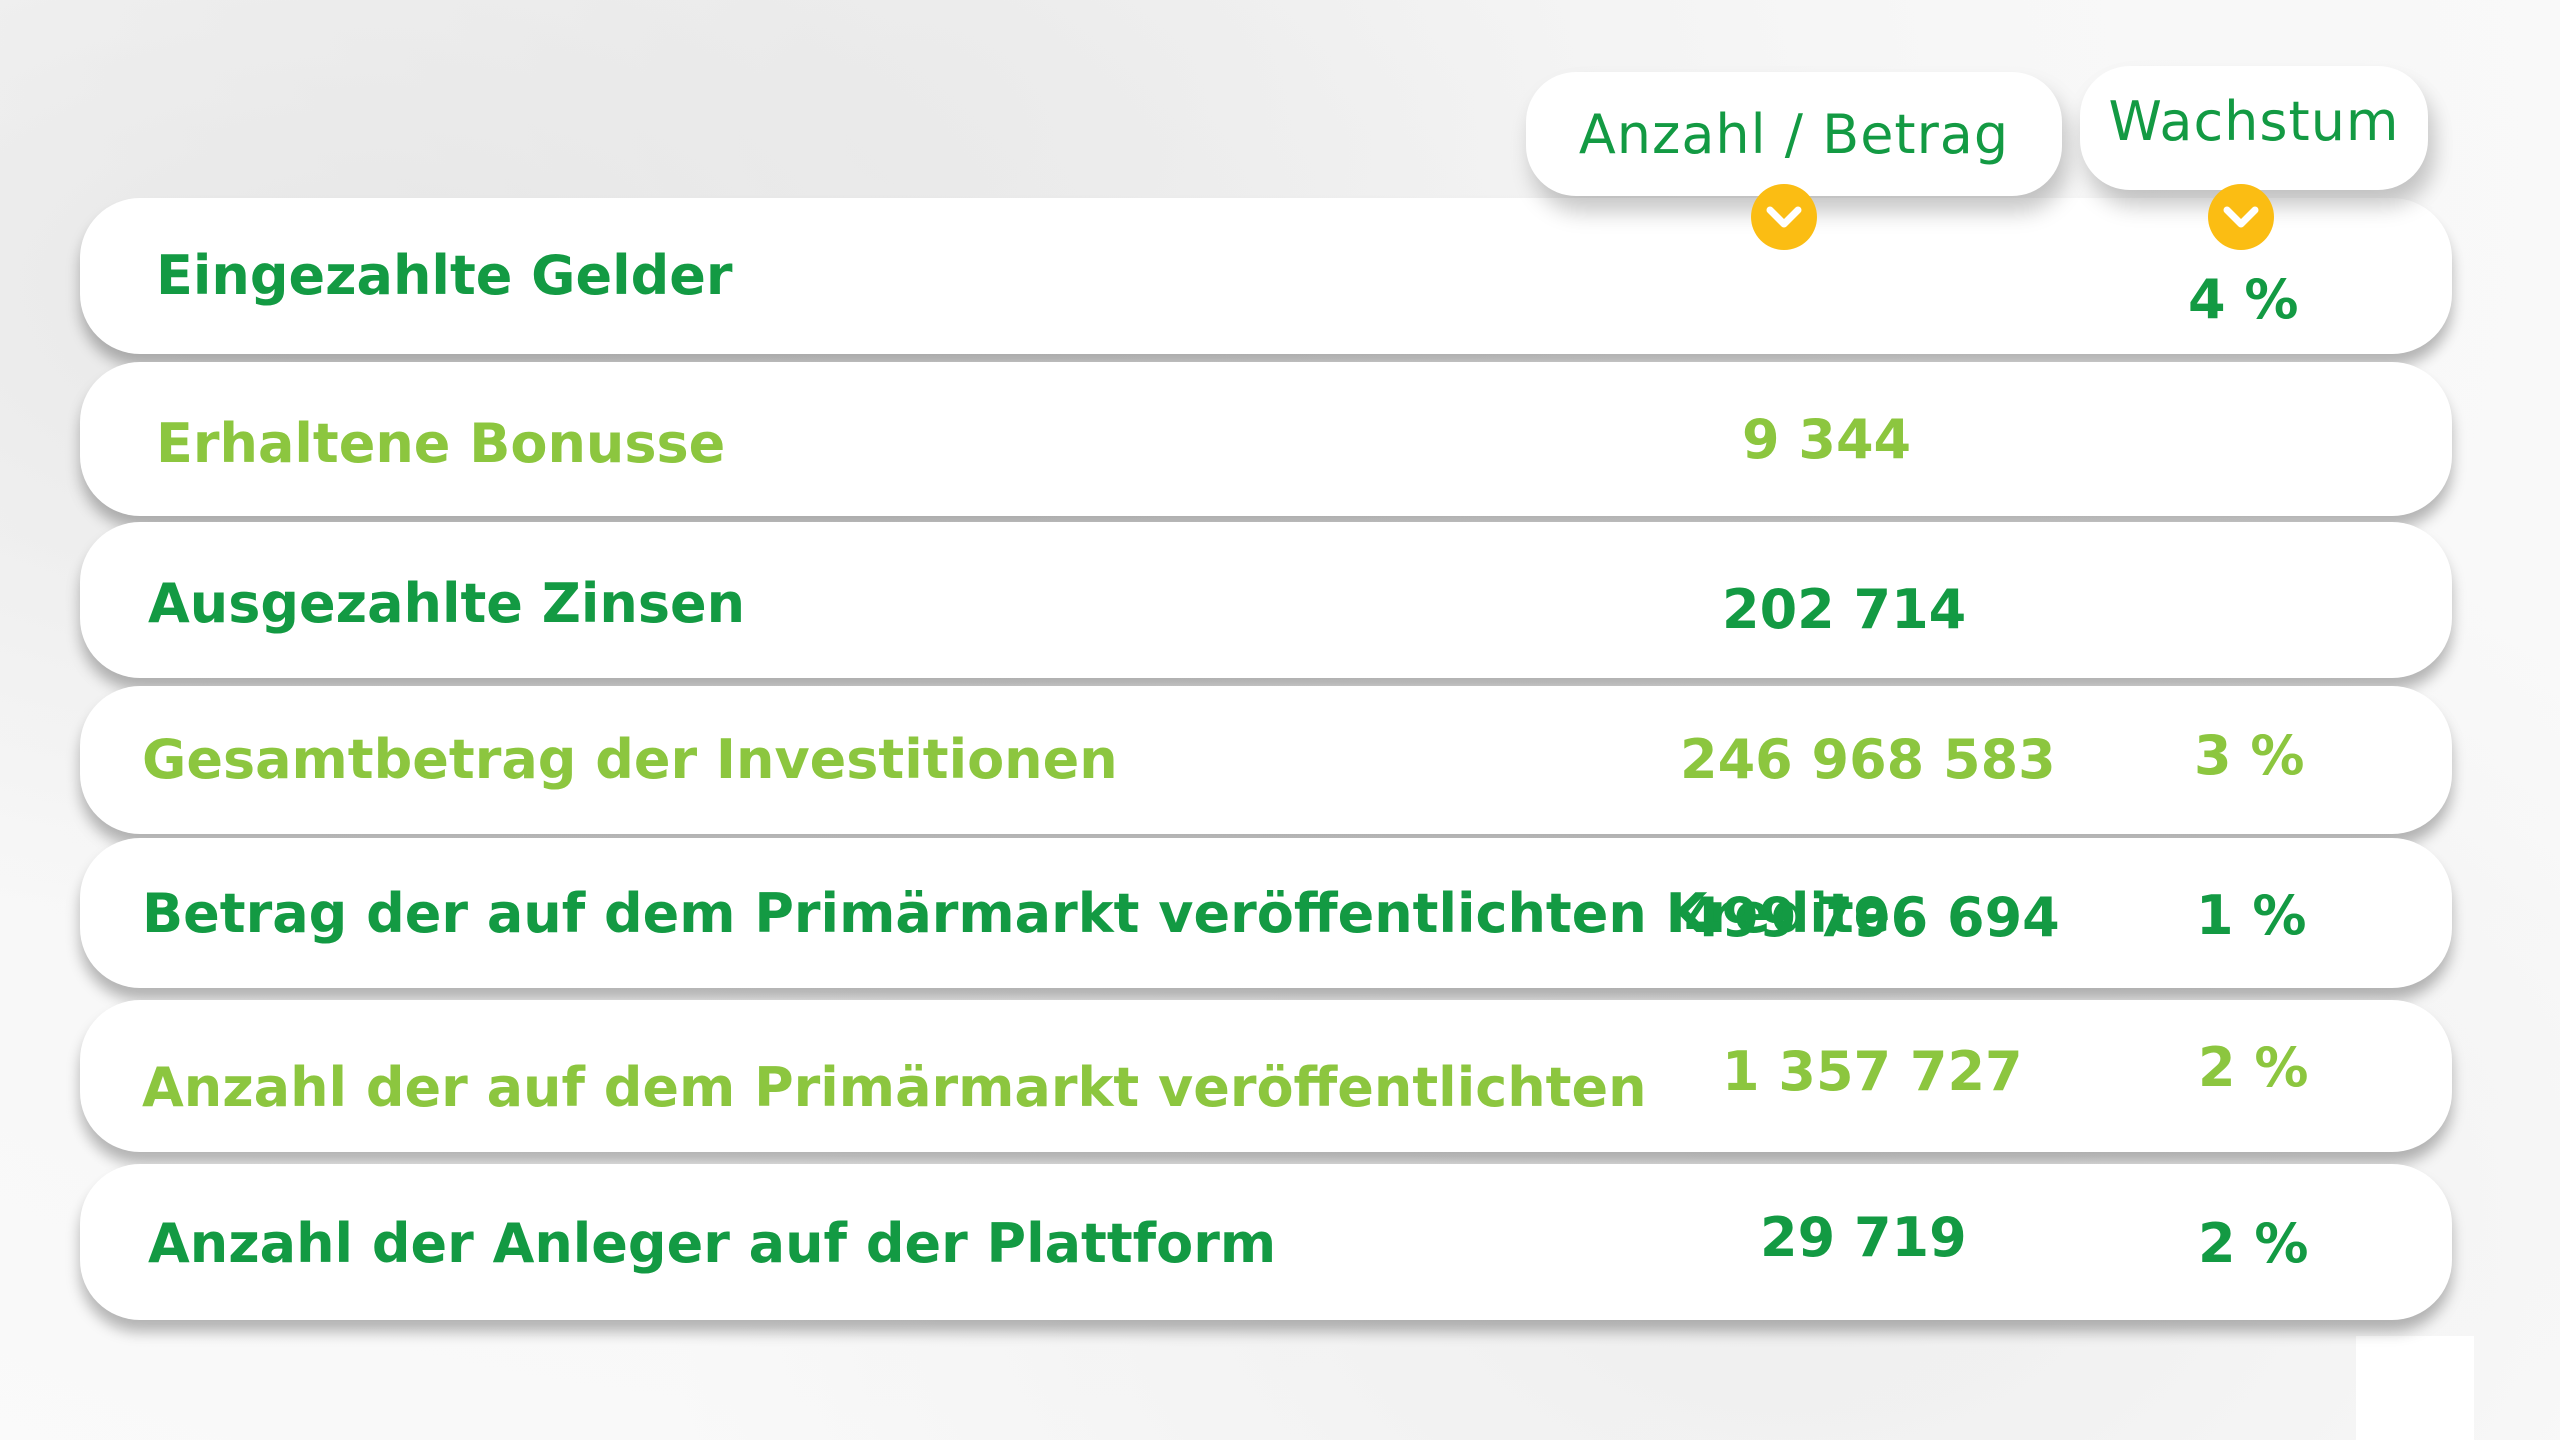 The height and width of the screenshot is (1440, 2560). What do you see at coordinates (1872, 1071) in the screenshot?
I see `stat-value: 1 357 727` at bounding box center [1872, 1071].